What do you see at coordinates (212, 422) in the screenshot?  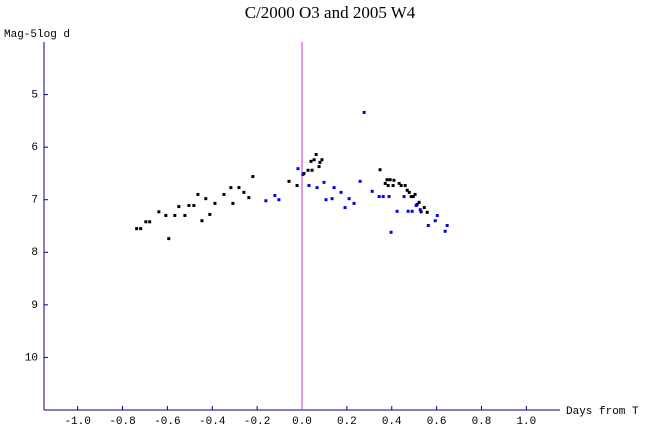 I see `x-tick-label: -0.4` at bounding box center [212, 422].